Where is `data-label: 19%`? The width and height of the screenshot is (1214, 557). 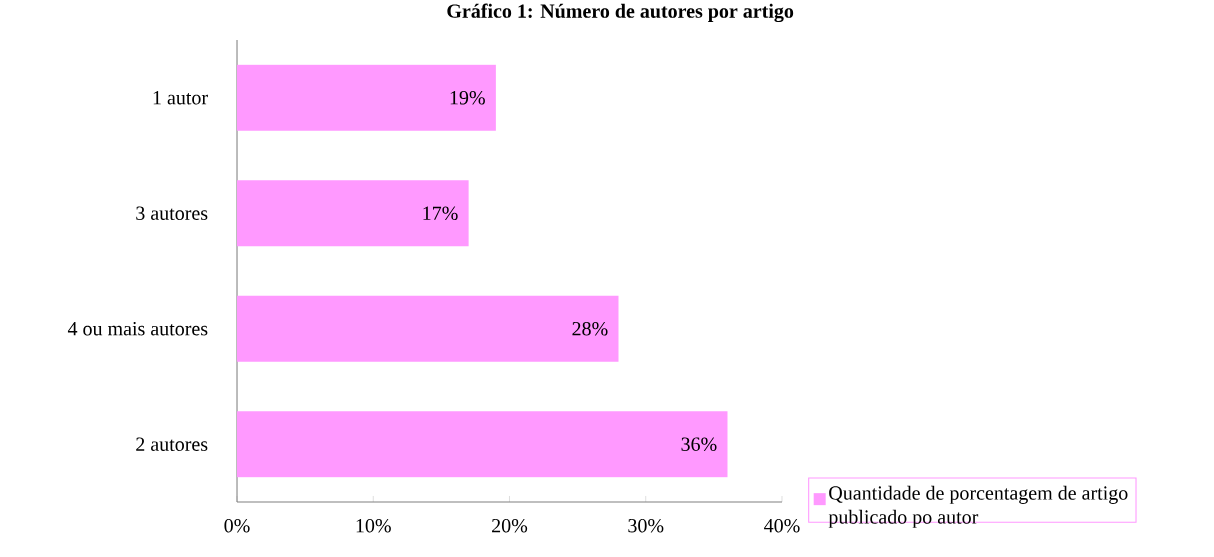
data-label: 19% is located at coordinates (467, 97).